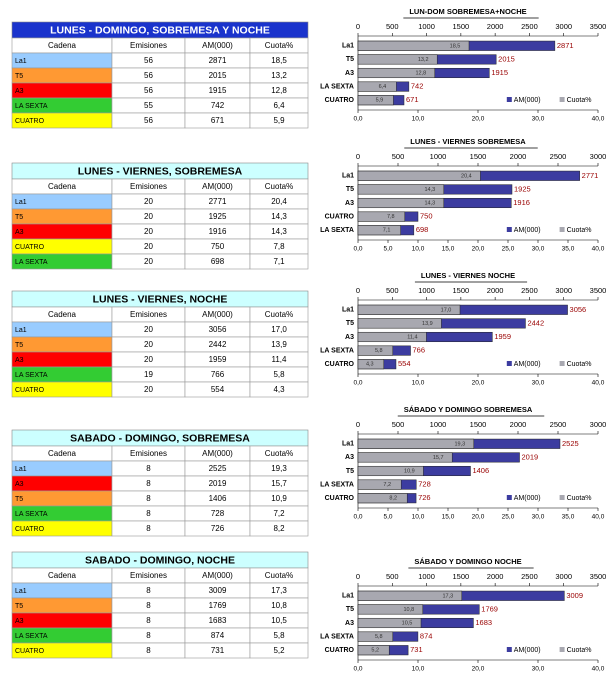  What do you see at coordinates (218, 75) in the screenshot?
I see `cell-value: 2015` at bounding box center [218, 75].